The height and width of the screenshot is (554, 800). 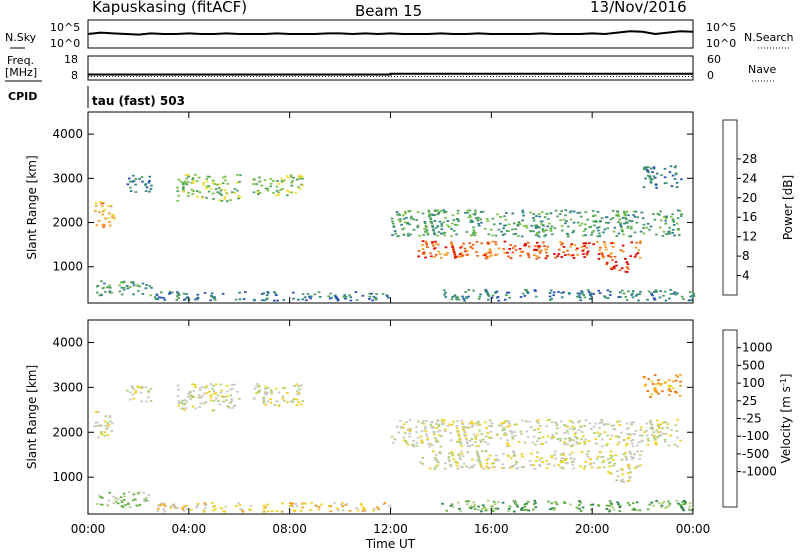 What do you see at coordinates (786, 419) in the screenshot?
I see `velocity-colorbar-title: Velocity [m s-1]` at bounding box center [786, 419].